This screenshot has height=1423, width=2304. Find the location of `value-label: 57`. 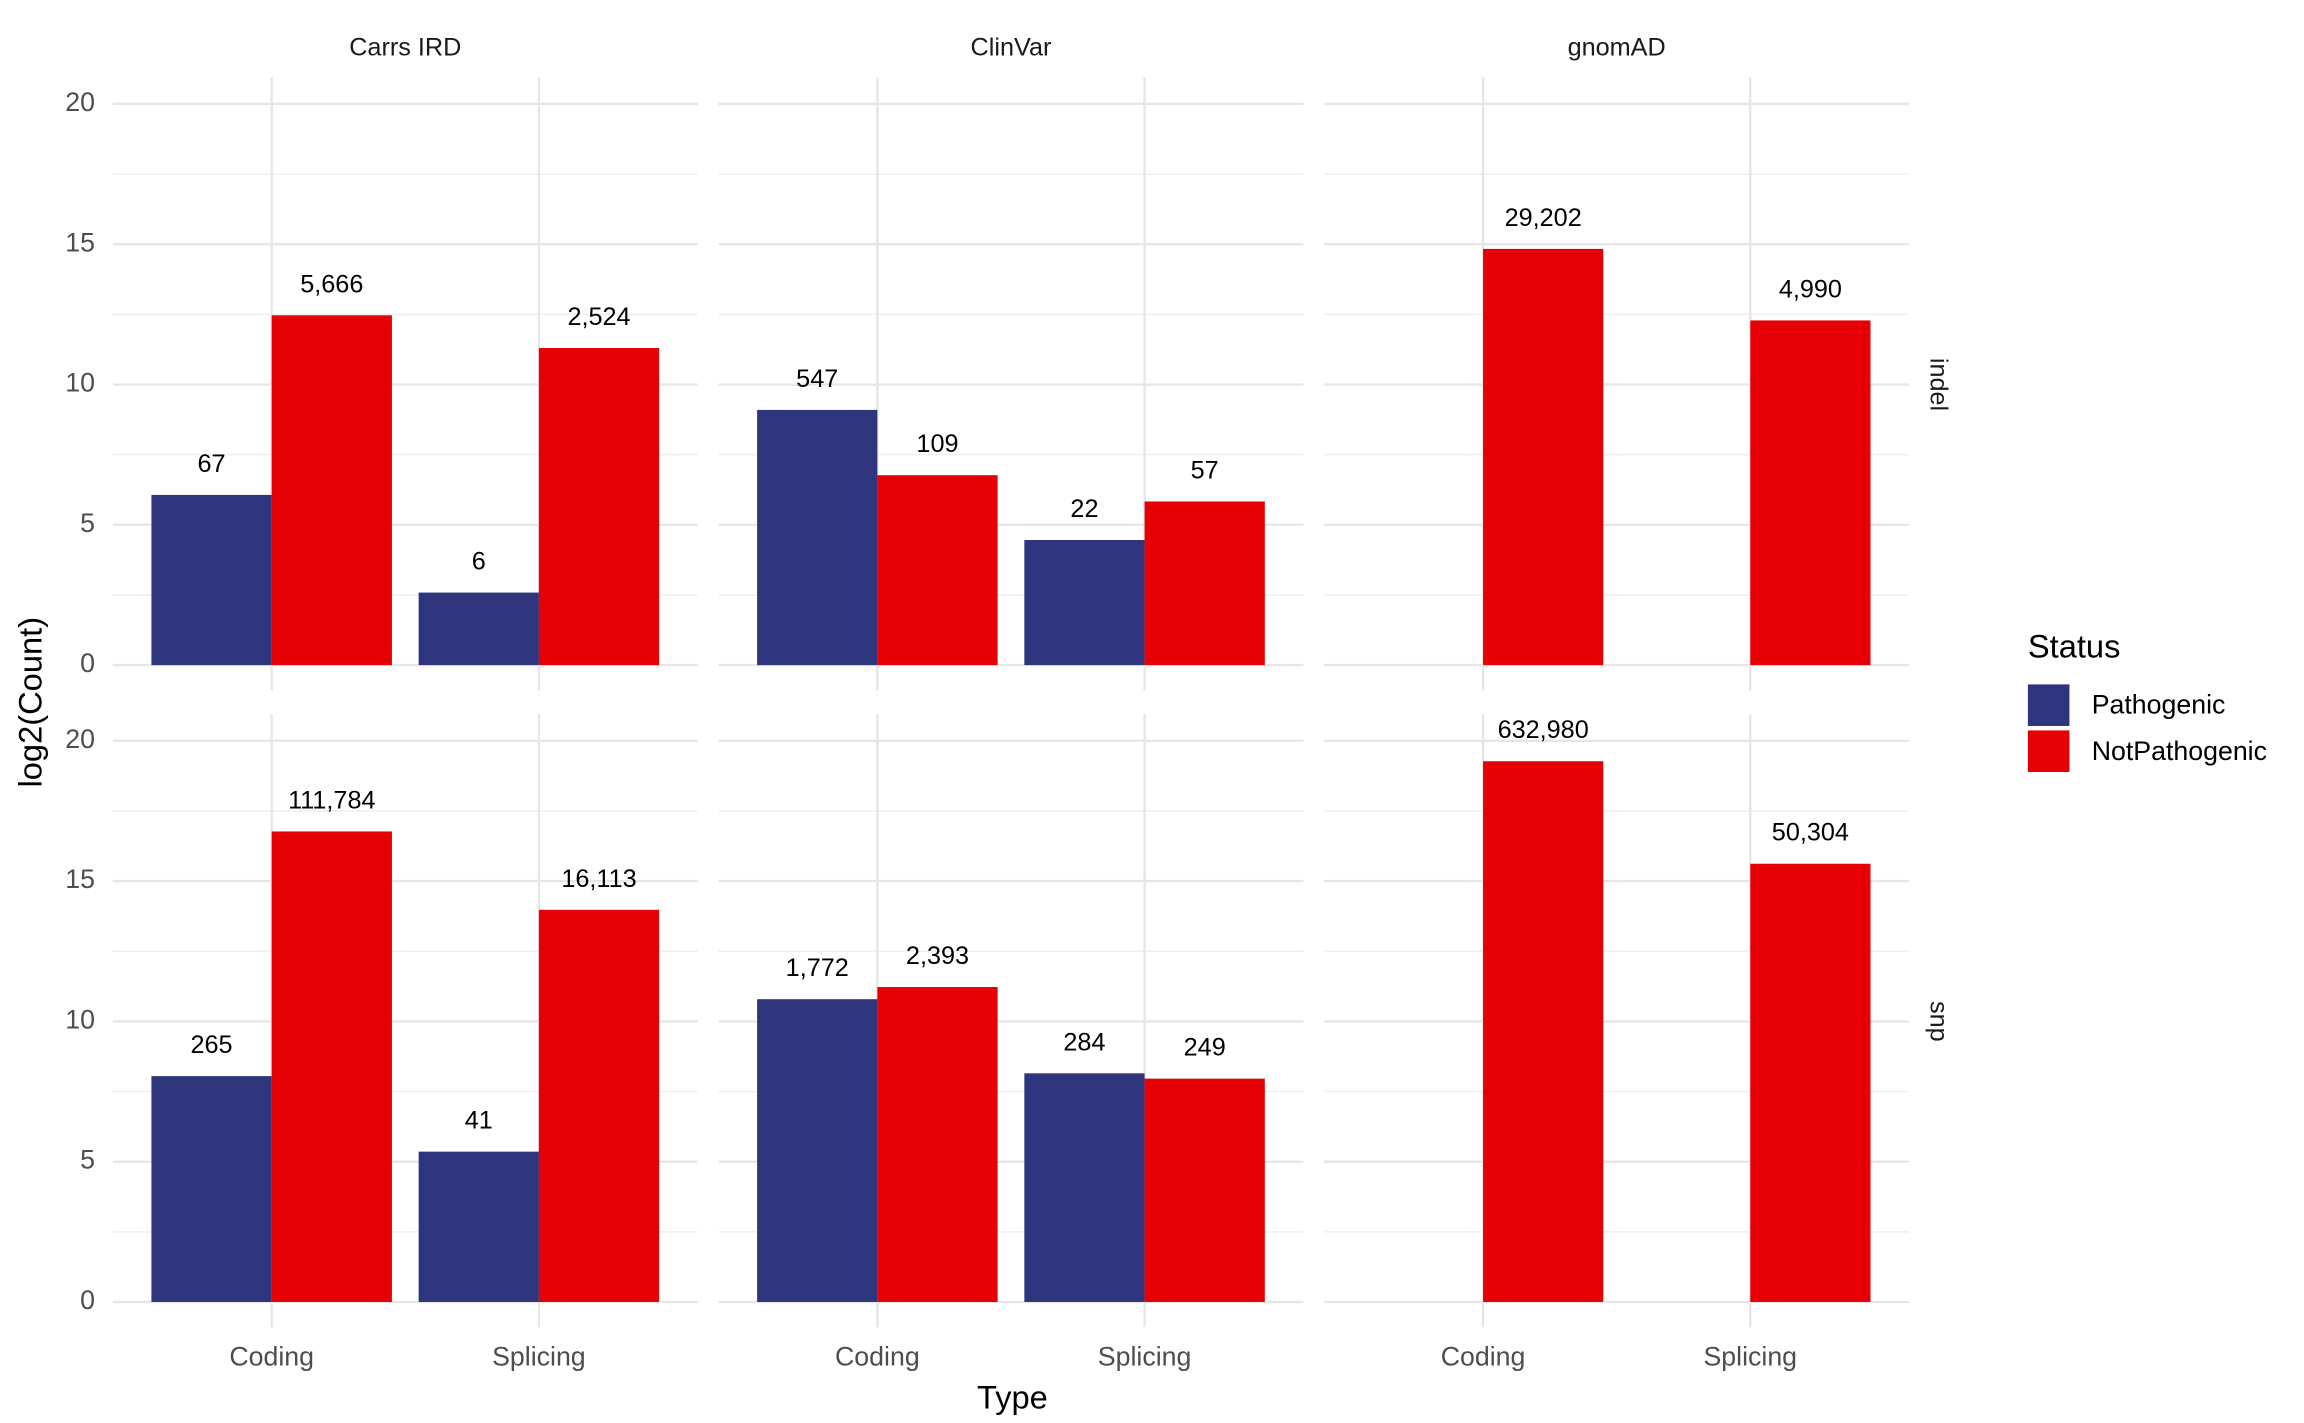

value-label: 57 is located at coordinates (1205, 470).